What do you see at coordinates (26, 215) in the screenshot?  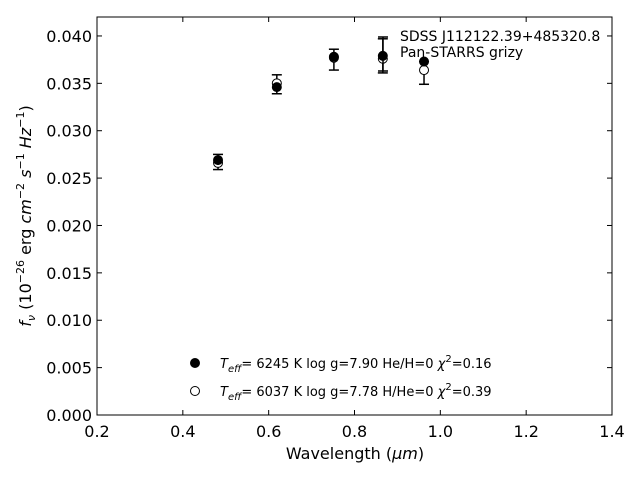 I see `y-axis-label: fν (10−26 erg cm−2 s−1 Hz−1)` at bounding box center [26, 215].